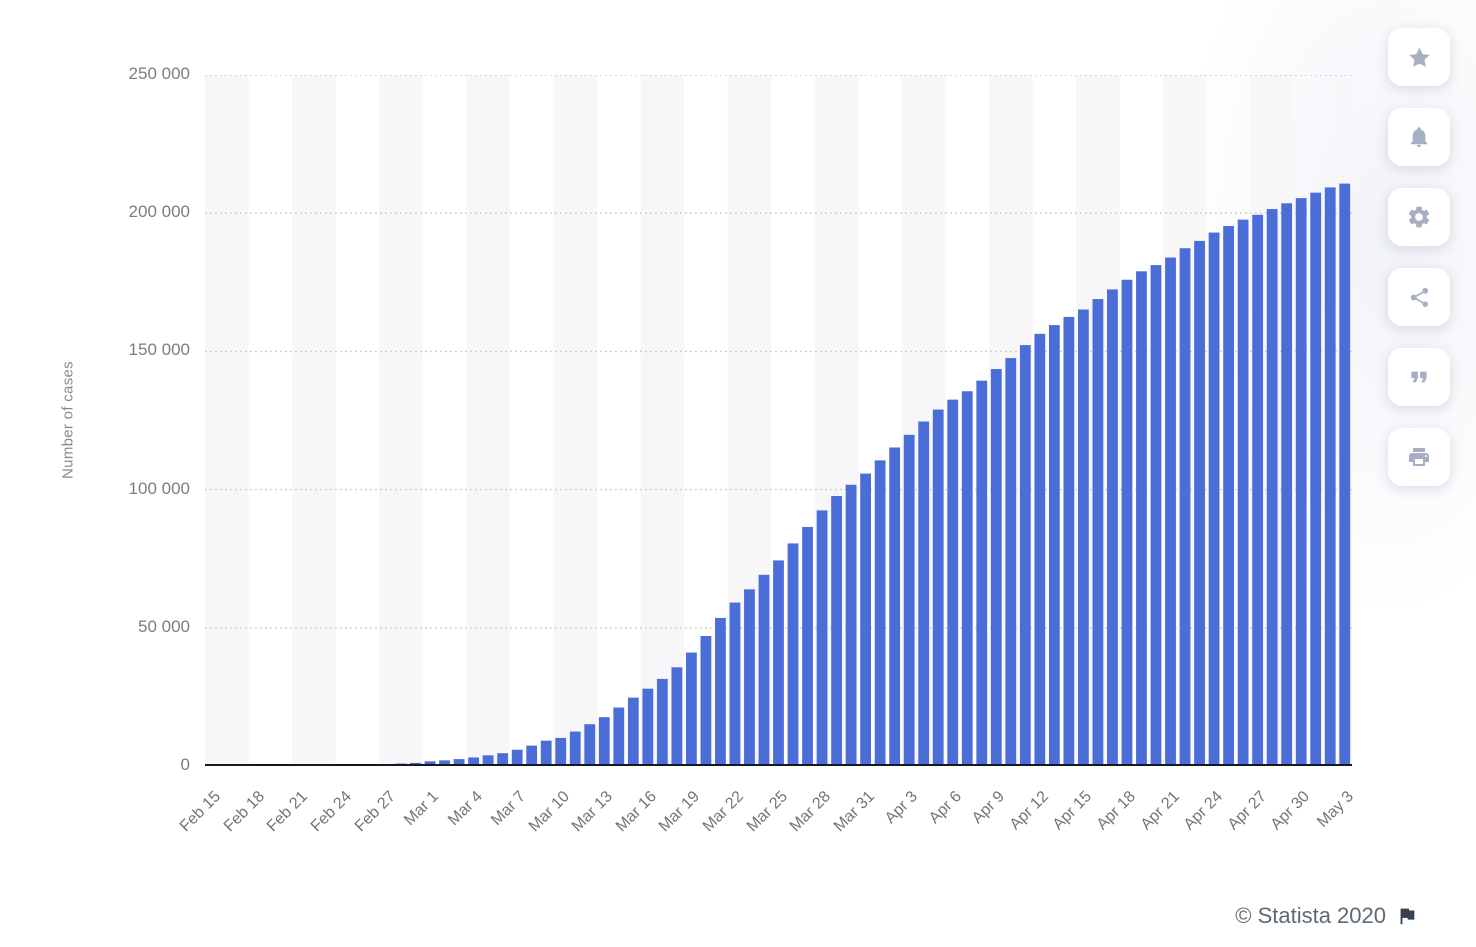 The width and height of the screenshot is (1476, 947). I want to click on x-axis-label: May 3, so click(1335, 809).